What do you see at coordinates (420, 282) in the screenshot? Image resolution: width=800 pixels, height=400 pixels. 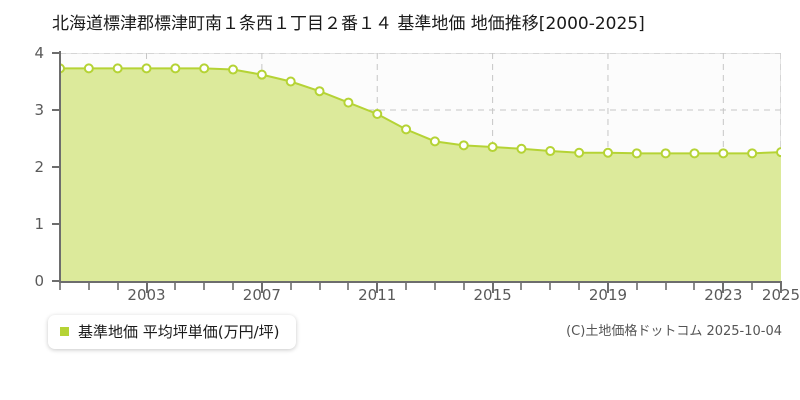 I see `x-axis` at bounding box center [420, 282].